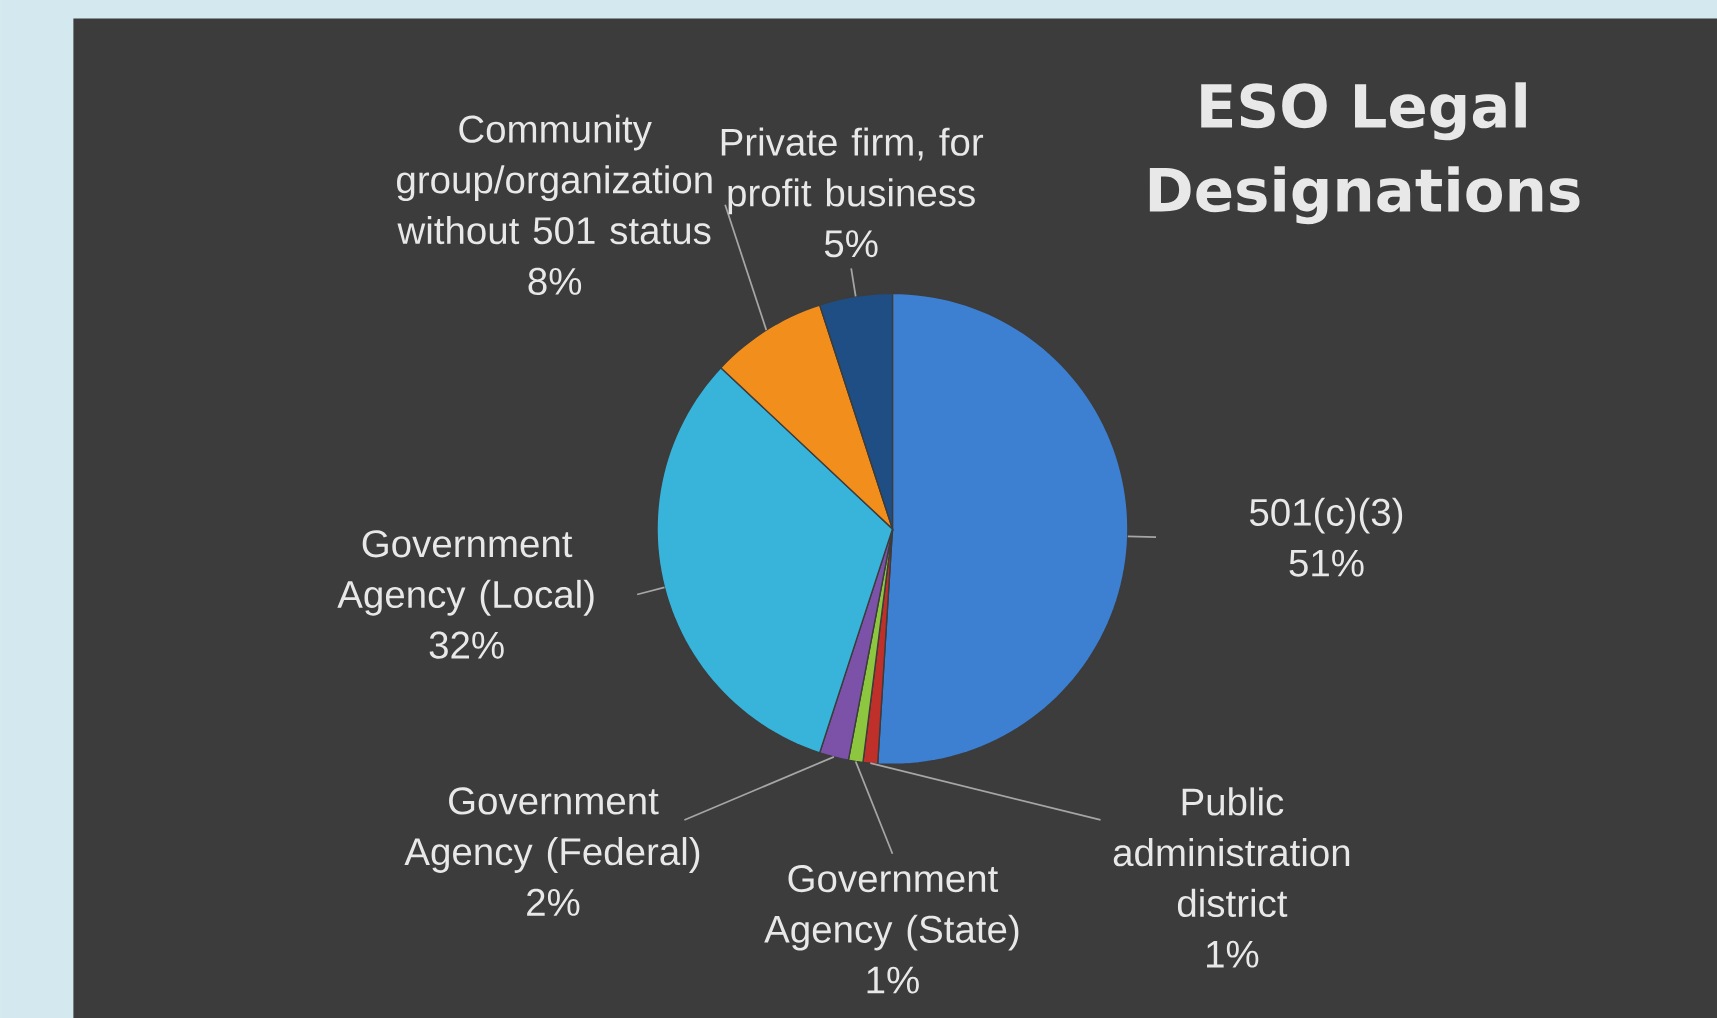  Describe the element at coordinates (891, 907) in the screenshot. I see `slice-label: Government Agency (State)` at that location.